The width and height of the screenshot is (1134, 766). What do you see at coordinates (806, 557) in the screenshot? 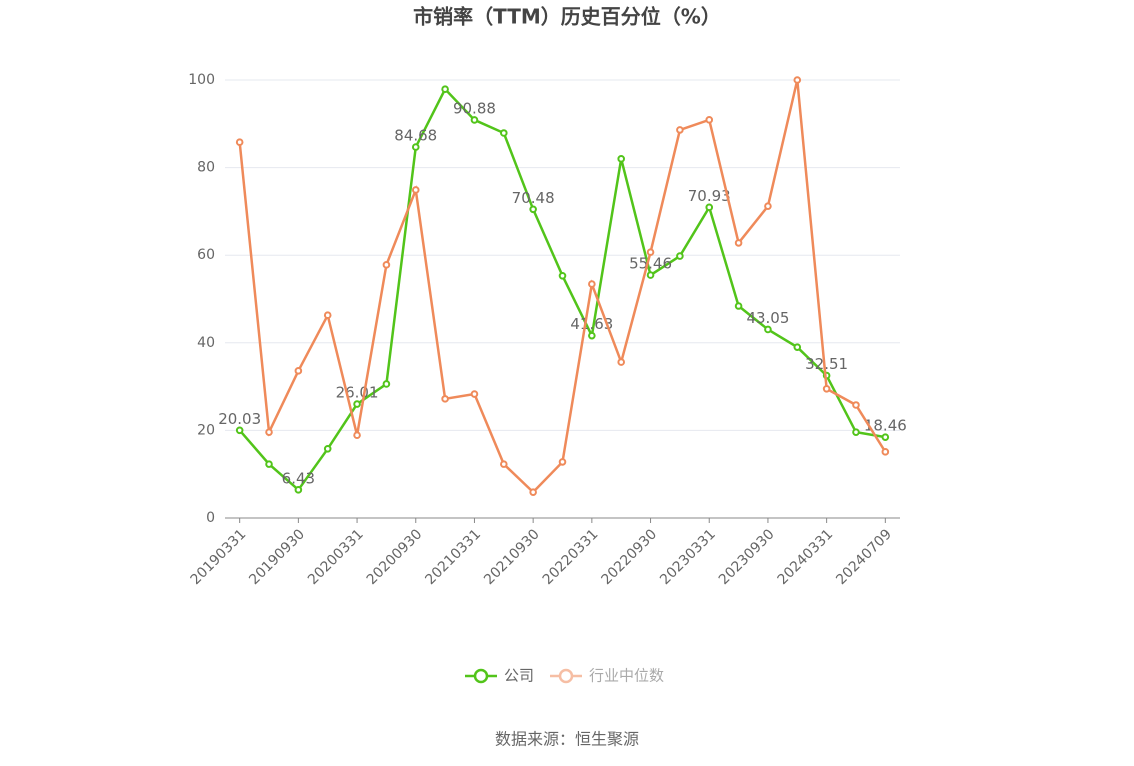
I see `x-tick-label: 20240331` at bounding box center [806, 557].